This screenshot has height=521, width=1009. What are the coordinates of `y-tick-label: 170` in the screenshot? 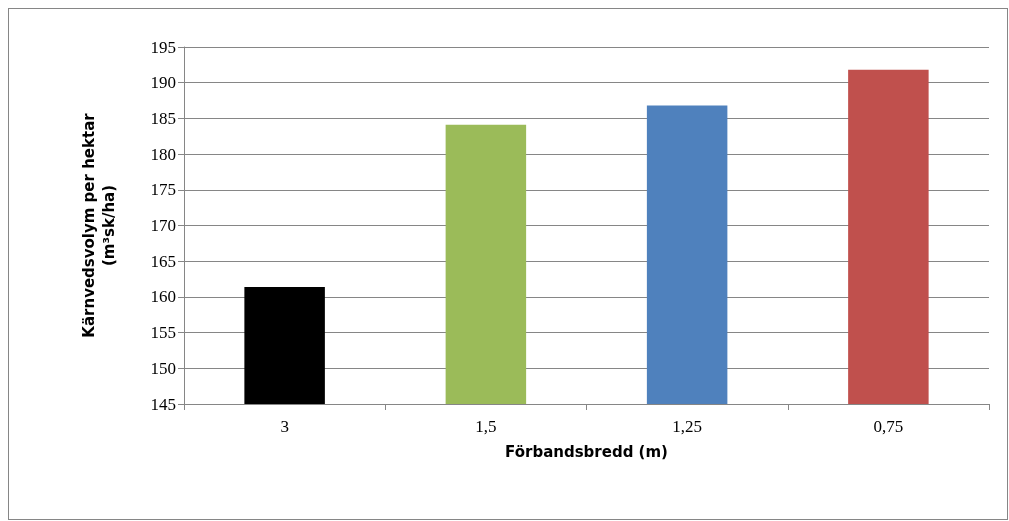 It's located at (163, 225).